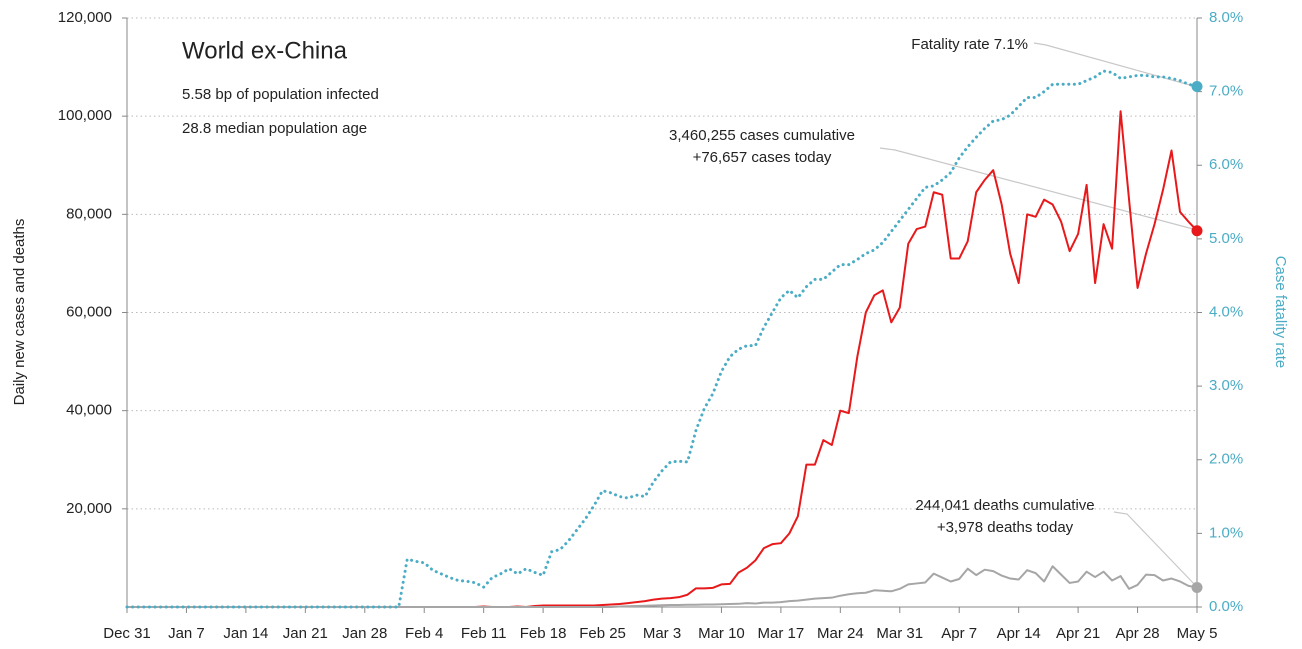 This screenshot has width=1302, height=649. Describe the element at coordinates (1226, 532) in the screenshot. I see `y2-tick-label: 1.0%` at that location.